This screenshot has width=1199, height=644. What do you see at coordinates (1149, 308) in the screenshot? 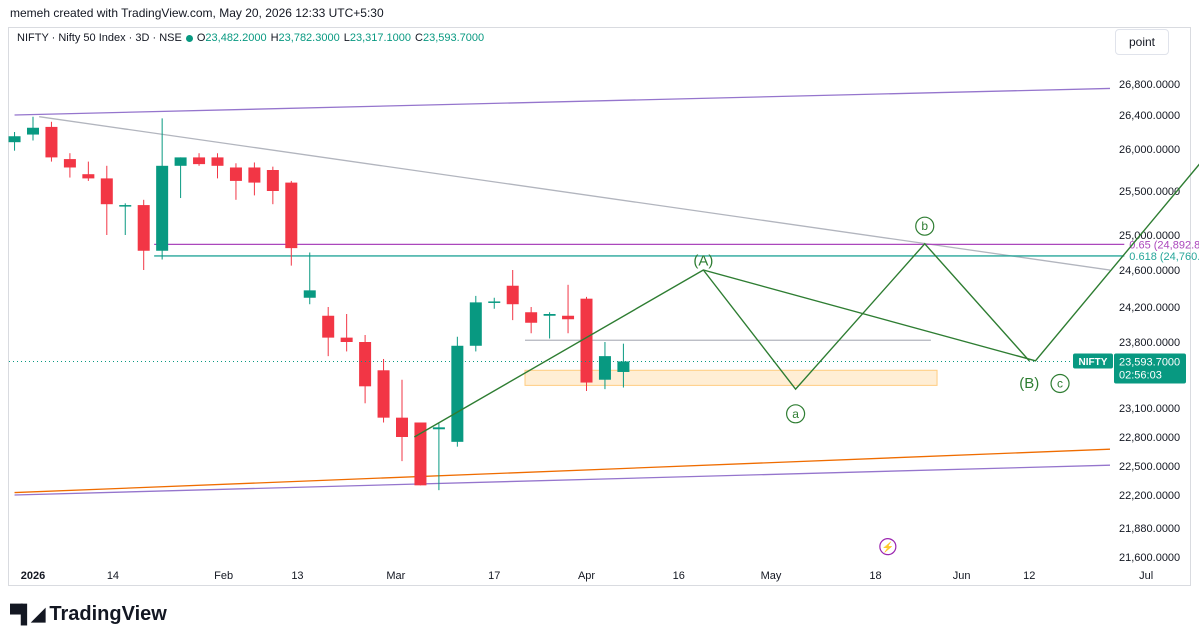
I see `y-tick-label: 24,200.0000` at bounding box center [1149, 308].